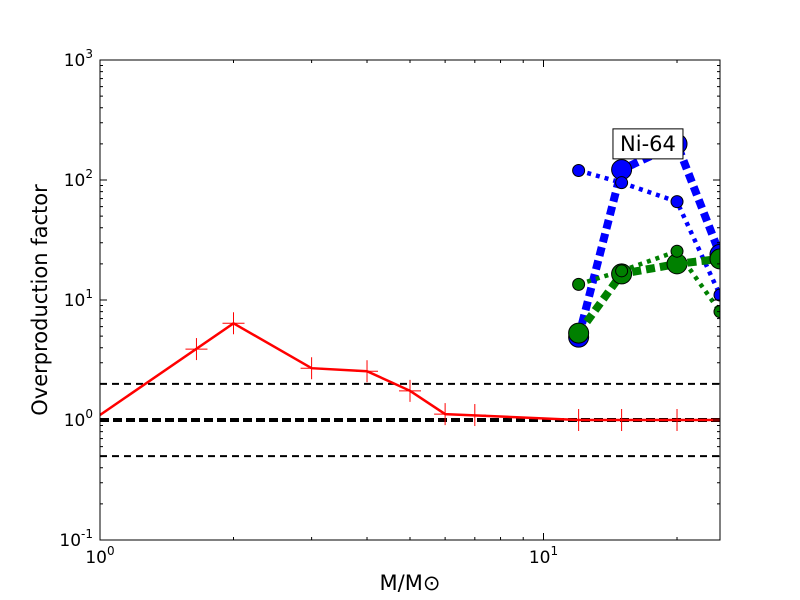  What do you see at coordinates (40, 300) in the screenshot?
I see `y-axis-label: Overproduction factor` at bounding box center [40, 300].